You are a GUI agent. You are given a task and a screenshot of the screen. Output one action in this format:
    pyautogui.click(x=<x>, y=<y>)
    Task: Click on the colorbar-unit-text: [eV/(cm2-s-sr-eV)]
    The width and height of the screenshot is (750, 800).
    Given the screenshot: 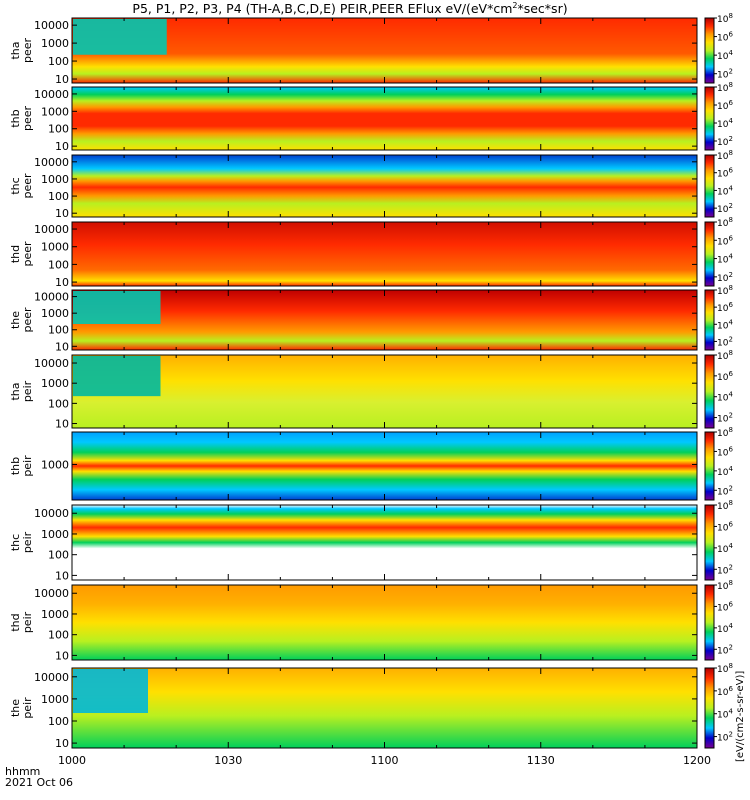 What is the action you would take?
    pyautogui.click(x=740, y=716)
    